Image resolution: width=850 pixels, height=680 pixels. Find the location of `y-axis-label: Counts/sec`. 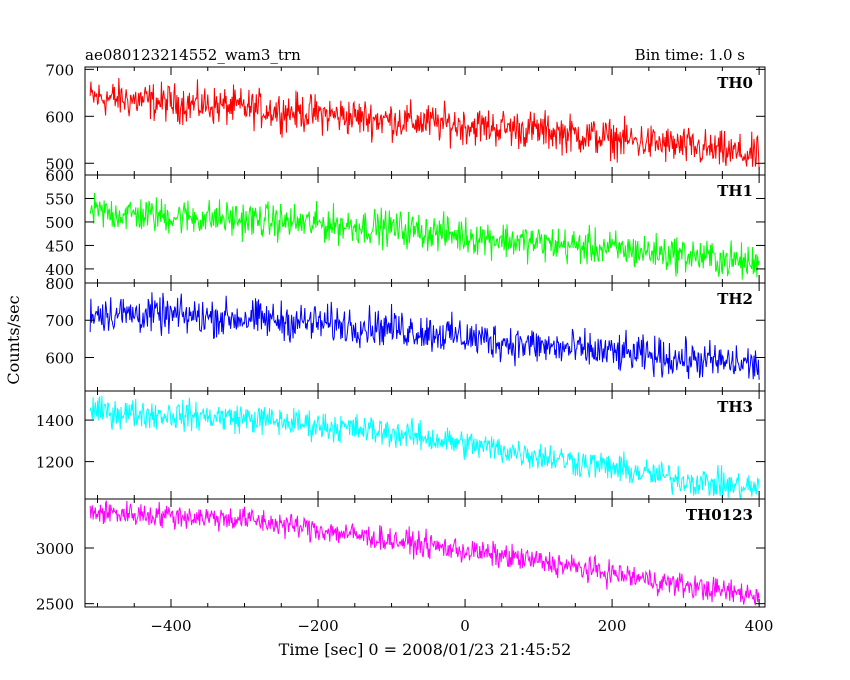

y-axis-label: Counts/sec is located at coordinates (13, 339).